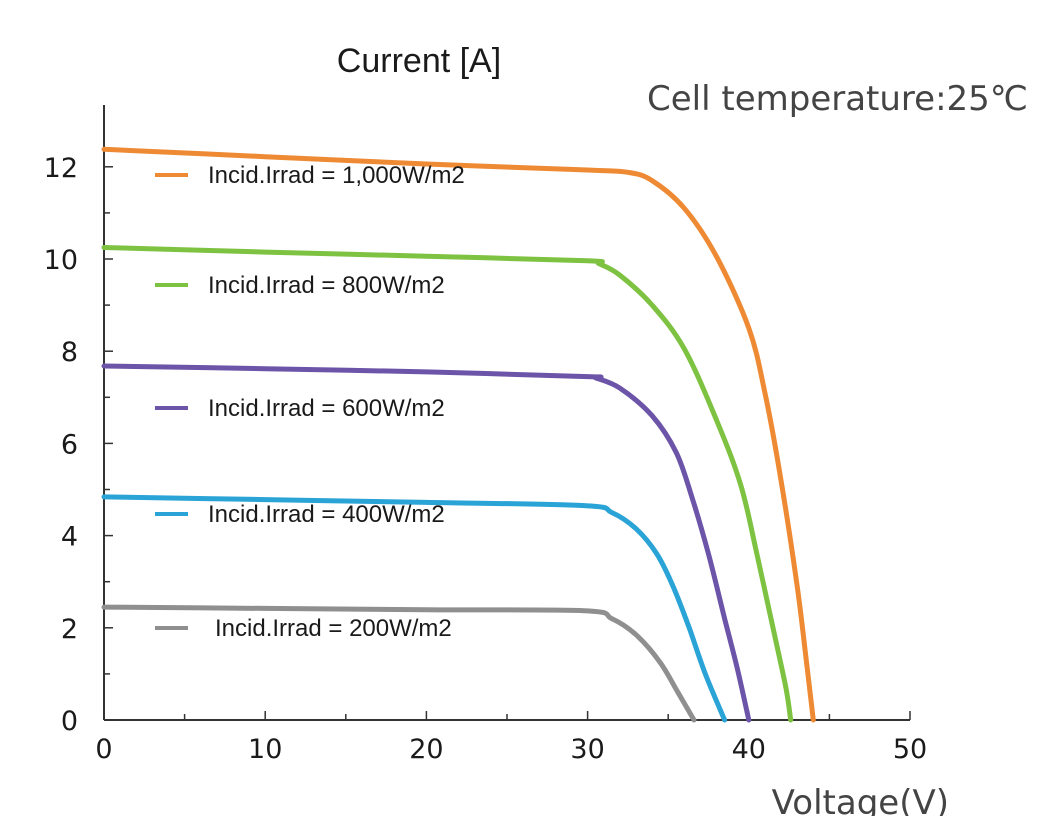 This screenshot has height=816, width=1057. Describe the element at coordinates (69, 721) in the screenshot. I see `y-tick-label: 0` at that location.